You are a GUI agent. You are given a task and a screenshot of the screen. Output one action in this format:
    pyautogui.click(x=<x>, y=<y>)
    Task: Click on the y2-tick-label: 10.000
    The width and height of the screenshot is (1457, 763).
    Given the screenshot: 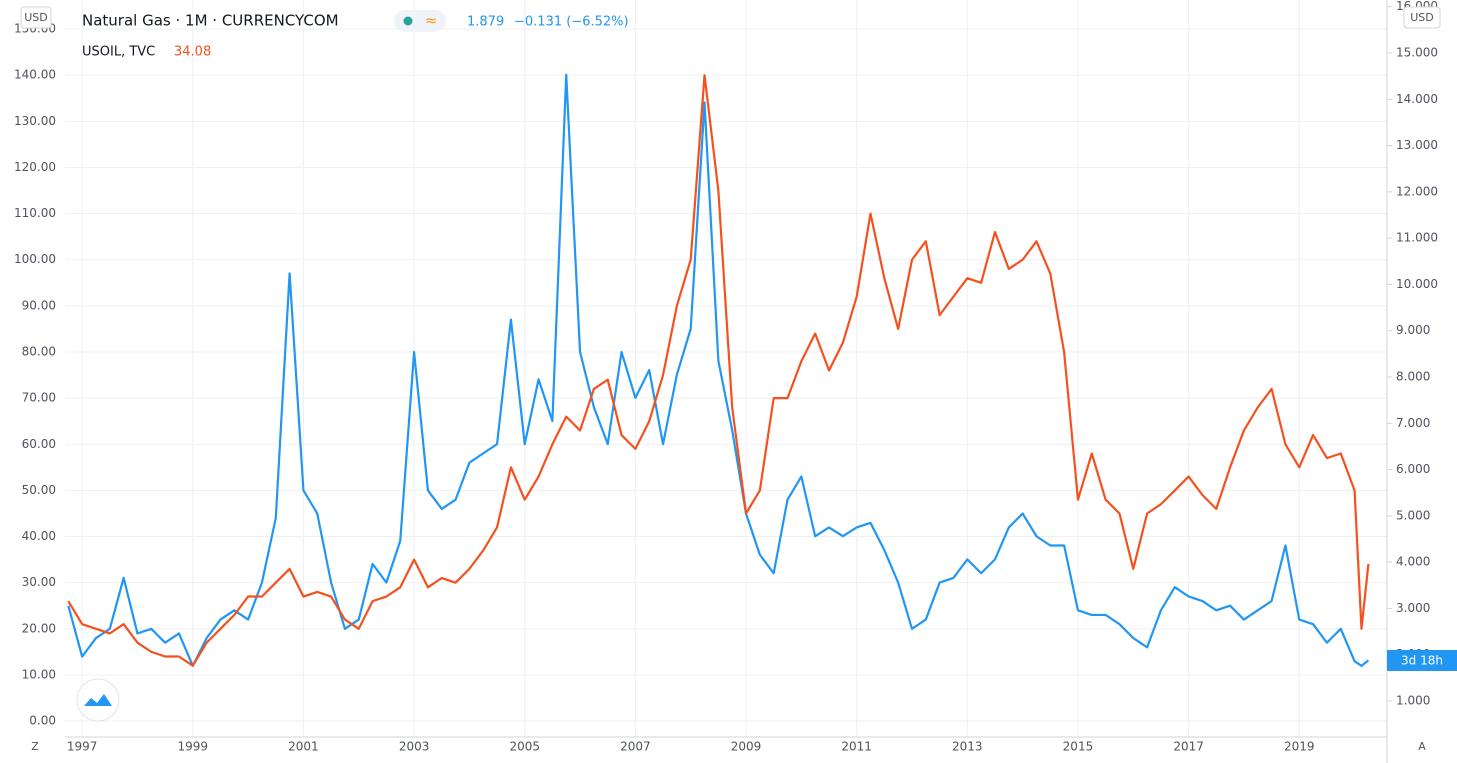 What is the action you would take?
    pyautogui.click(x=1417, y=284)
    